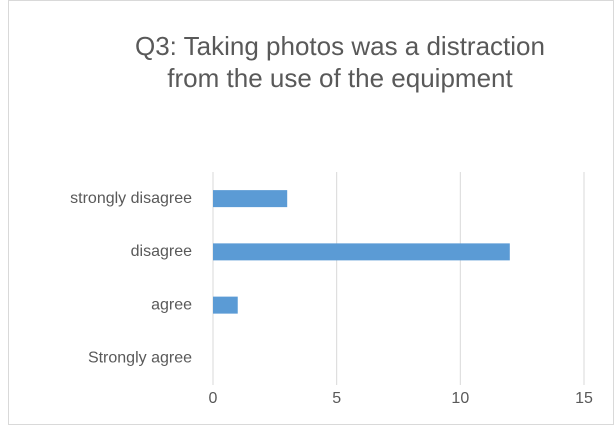  I want to click on x-tick-label: 10, so click(460, 398).